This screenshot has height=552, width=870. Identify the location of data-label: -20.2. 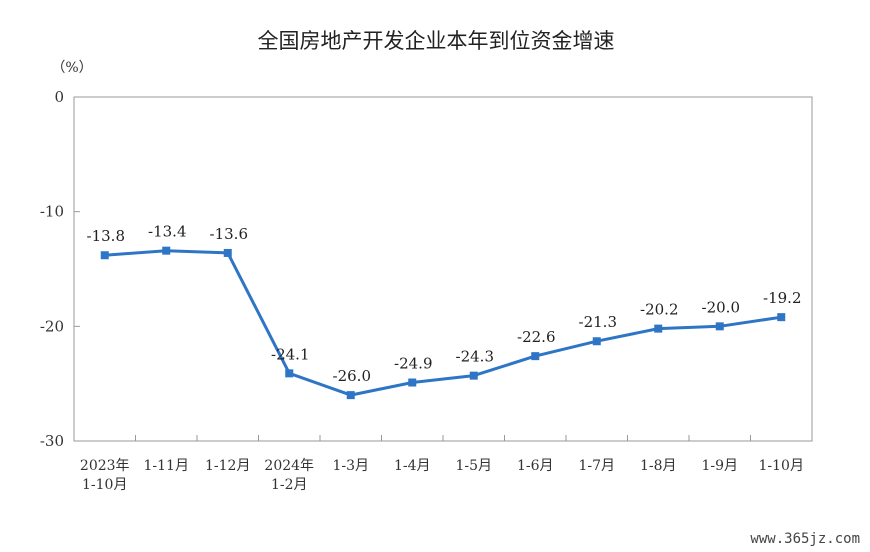
(659, 310).